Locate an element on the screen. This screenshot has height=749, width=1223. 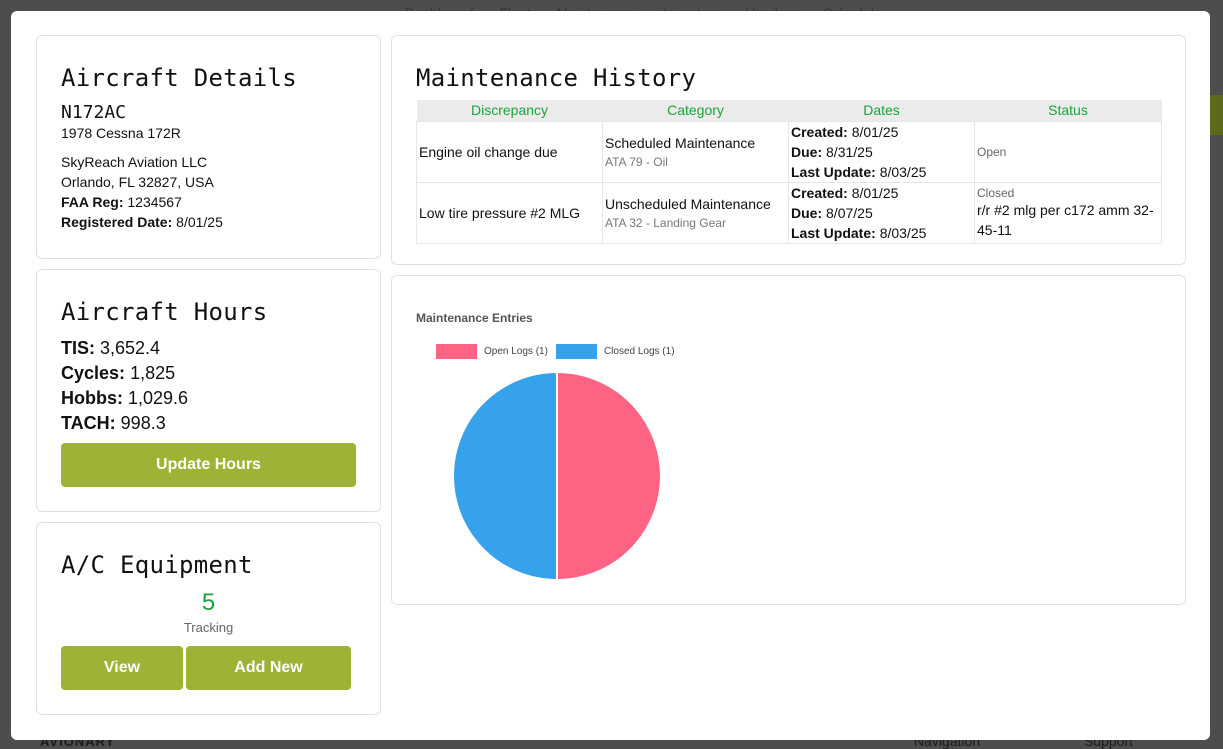
due-date: Due: 8/07/25 is located at coordinates (881, 213).